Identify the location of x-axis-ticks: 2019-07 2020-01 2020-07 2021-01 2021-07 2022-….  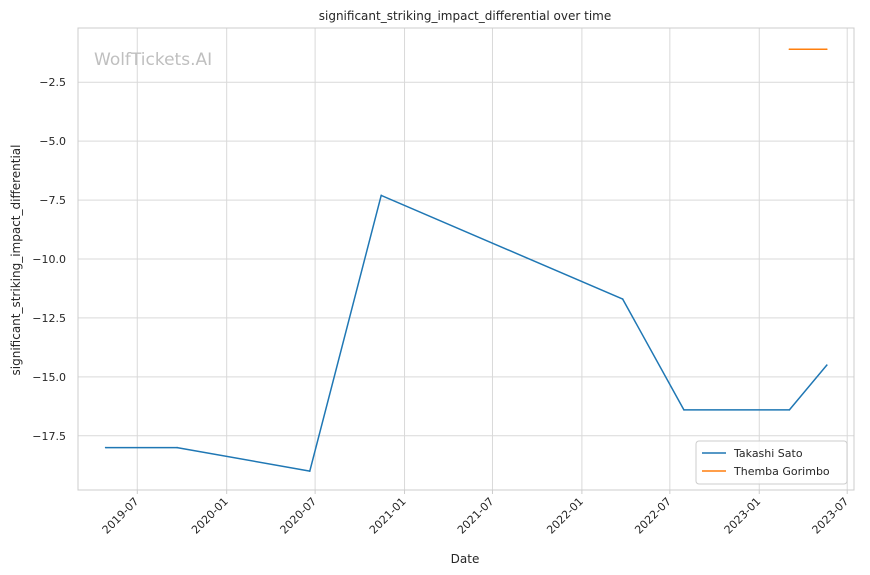
(476, 513).